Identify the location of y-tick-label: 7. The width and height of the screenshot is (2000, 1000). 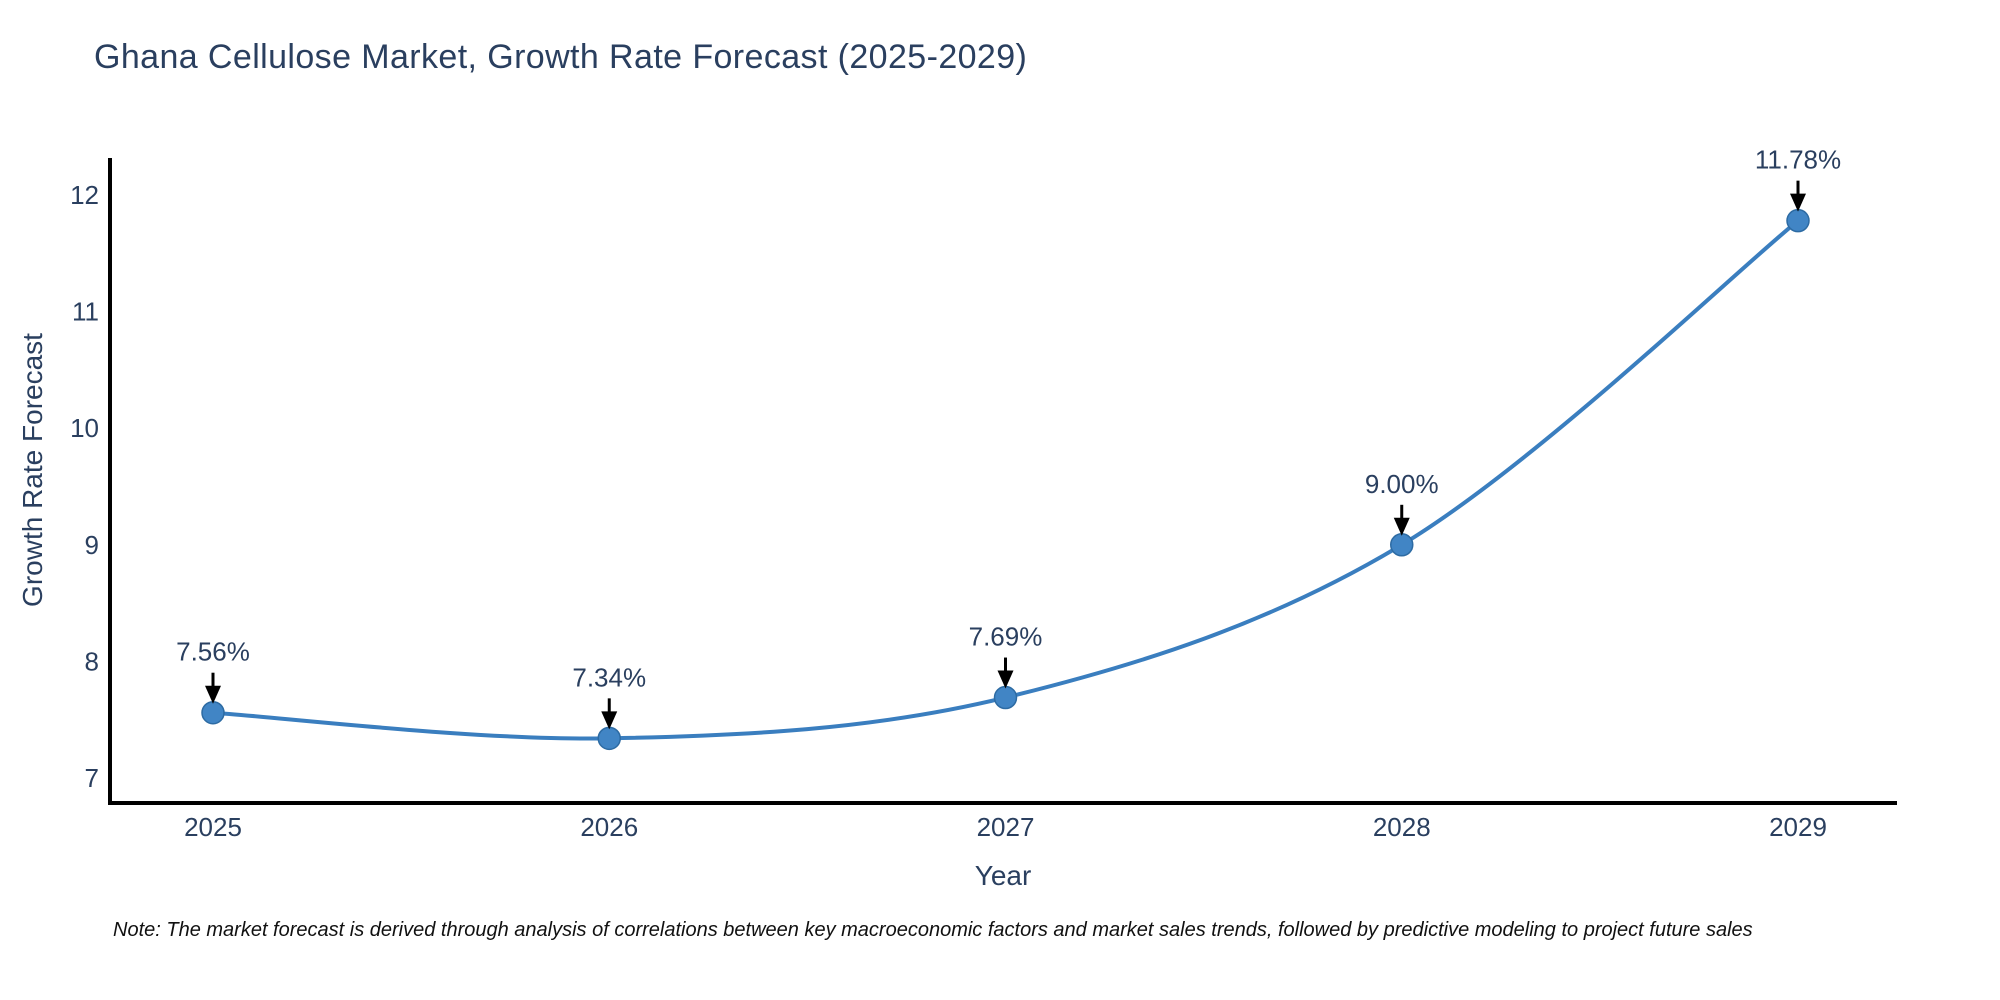
(92, 778).